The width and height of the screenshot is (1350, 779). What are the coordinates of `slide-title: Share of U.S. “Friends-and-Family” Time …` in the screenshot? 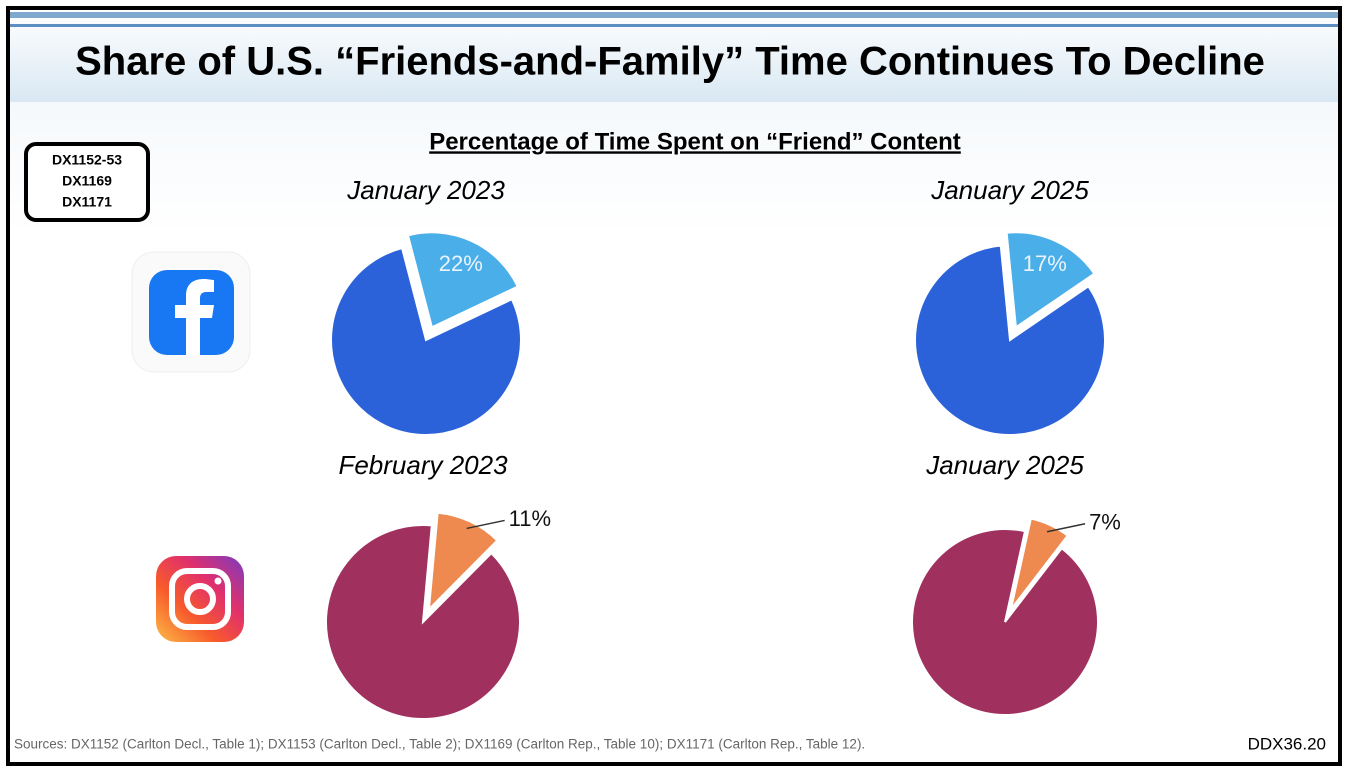 It's located at (670, 62).